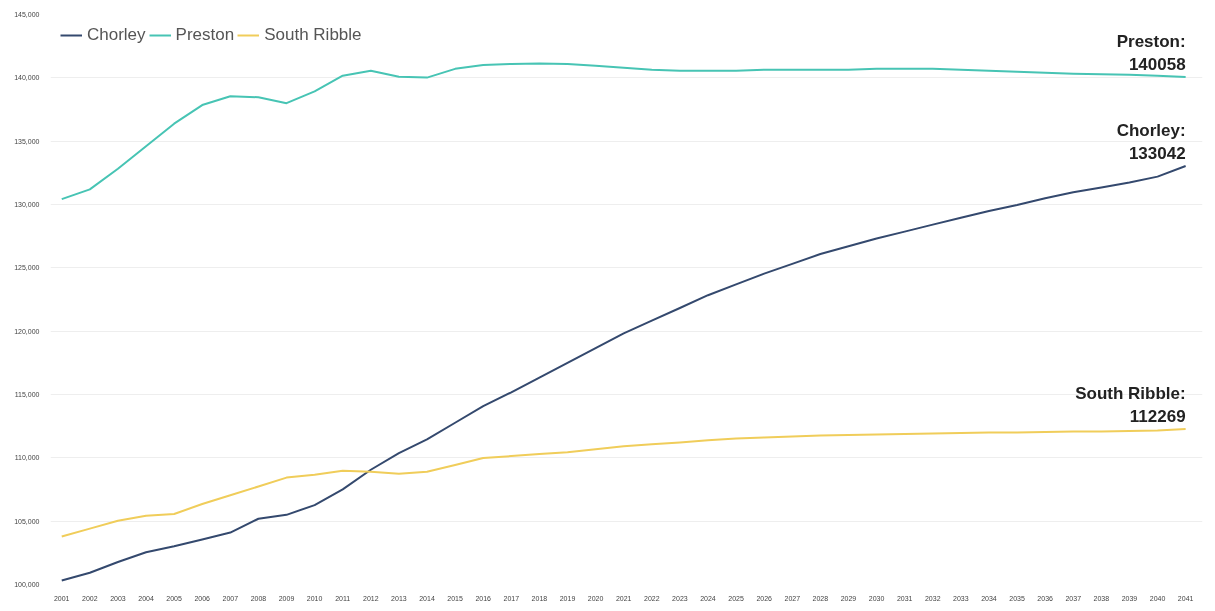 The height and width of the screenshot is (611, 1215). I want to click on annotation: Preston: 140058, so click(1151, 53).